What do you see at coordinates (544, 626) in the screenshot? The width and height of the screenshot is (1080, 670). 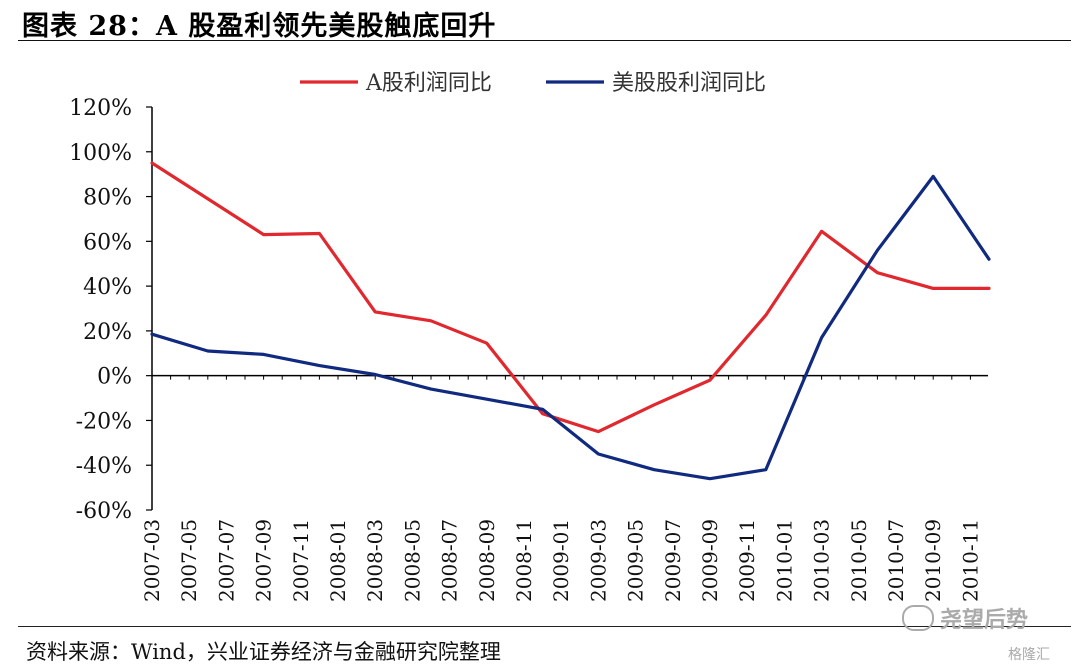 I see `footer-divider` at bounding box center [544, 626].